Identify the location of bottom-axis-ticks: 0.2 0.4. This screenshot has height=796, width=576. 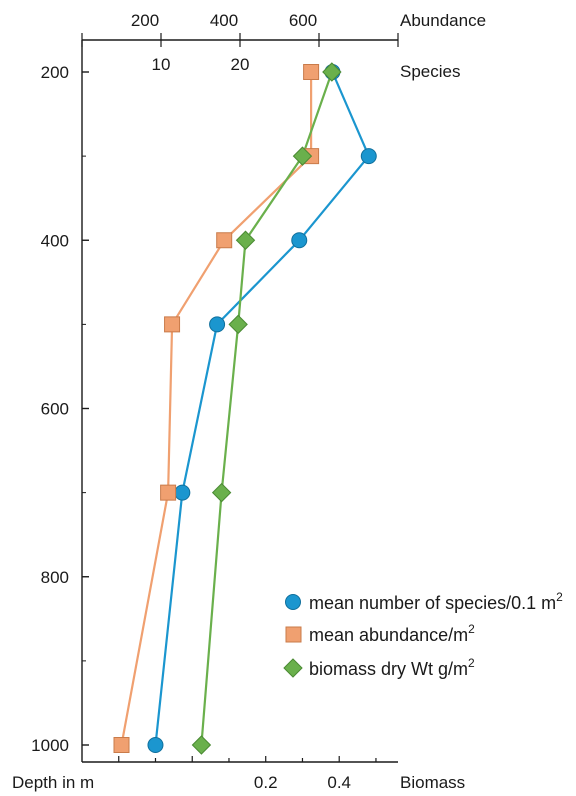
(247, 774).